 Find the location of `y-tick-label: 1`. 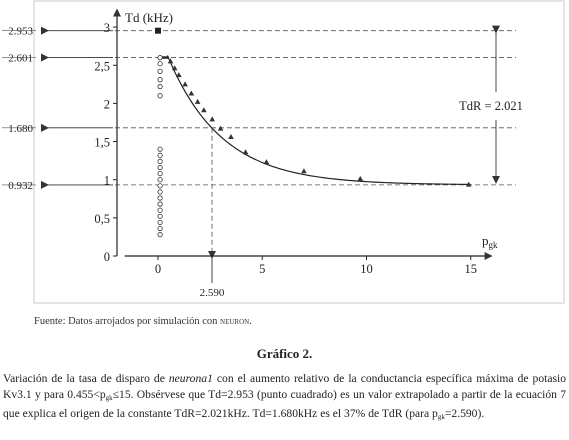

y-tick-label: 1 is located at coordinates (107, 181).